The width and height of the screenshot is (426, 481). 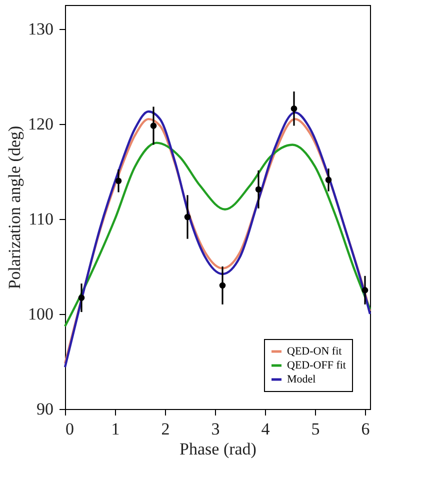 I want to click on legend-label: QED-ON fit, so click(x=314, y=352).